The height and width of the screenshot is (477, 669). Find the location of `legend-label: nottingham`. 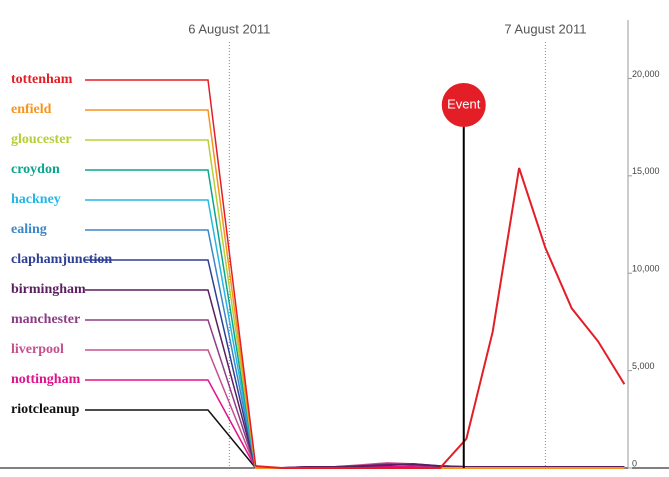

legend-label: nottingham is located at coordinates (46, 379).